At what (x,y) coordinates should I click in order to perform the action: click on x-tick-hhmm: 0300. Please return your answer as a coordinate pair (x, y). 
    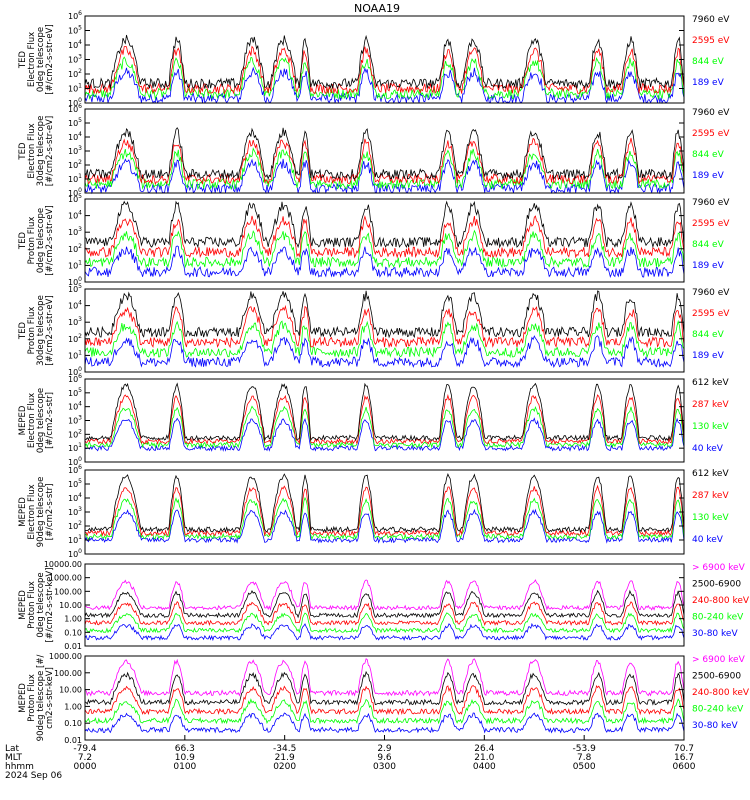
    Looking at the image, I should click on (384, 767).